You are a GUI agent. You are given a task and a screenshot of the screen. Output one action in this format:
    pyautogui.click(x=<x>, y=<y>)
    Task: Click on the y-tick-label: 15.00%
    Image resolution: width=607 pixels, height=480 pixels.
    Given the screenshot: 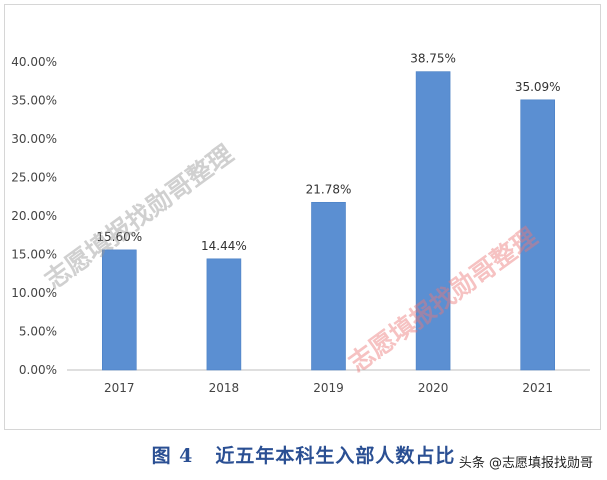 What is the action you would take?
    pyautogui.click(x=34, y=255)
    